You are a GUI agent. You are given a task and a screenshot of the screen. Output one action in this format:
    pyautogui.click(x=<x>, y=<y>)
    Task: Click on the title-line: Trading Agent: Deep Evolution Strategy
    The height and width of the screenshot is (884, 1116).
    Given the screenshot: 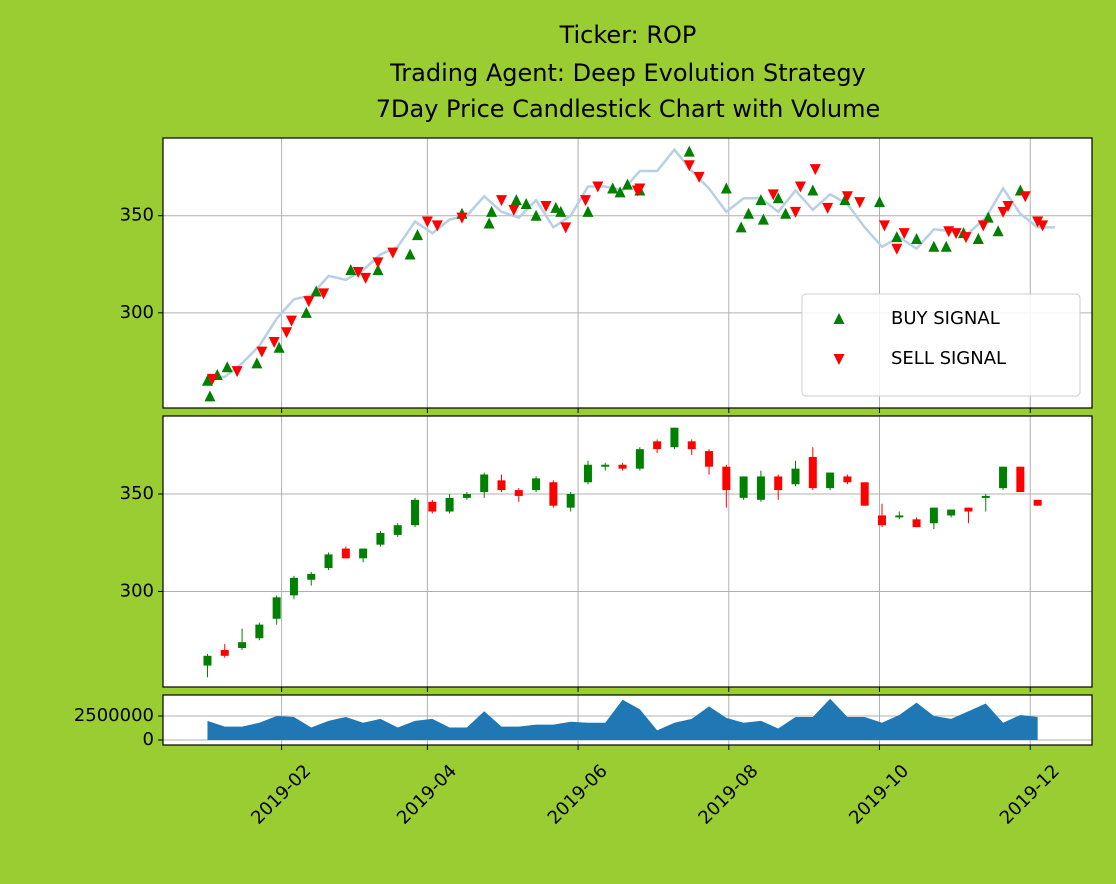 What is the action you would take?
    pyautogui.click(x=627, y=73)
    